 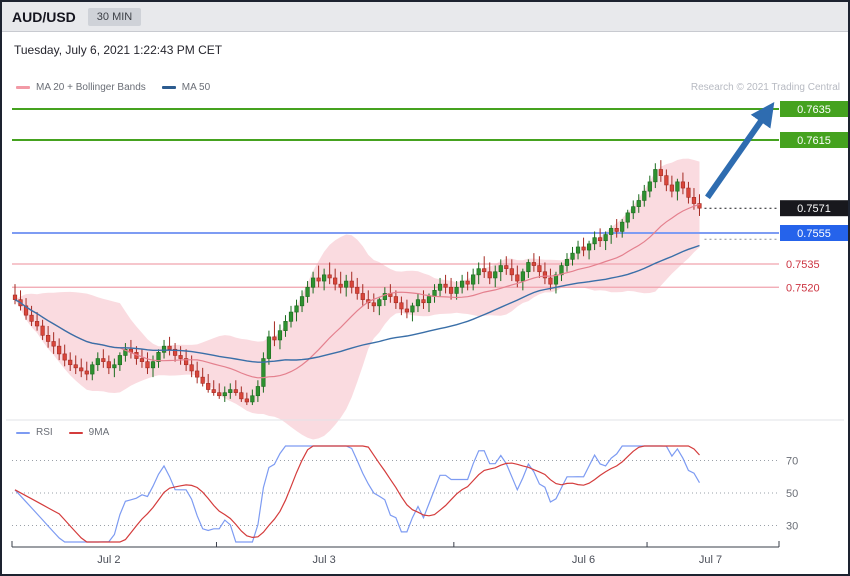 What do you see at coordinates (740, 151) in the screenshot?
I see `projection-arrow` at bounding box center [740, 151].